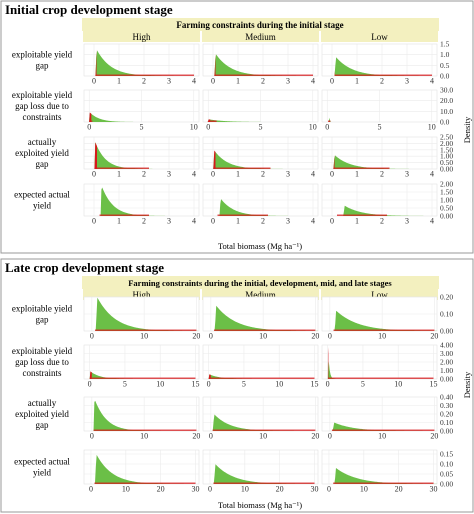 This screenshot has height=514, width=474. I want to click on panel: 0 5 10, so click(141, 110).